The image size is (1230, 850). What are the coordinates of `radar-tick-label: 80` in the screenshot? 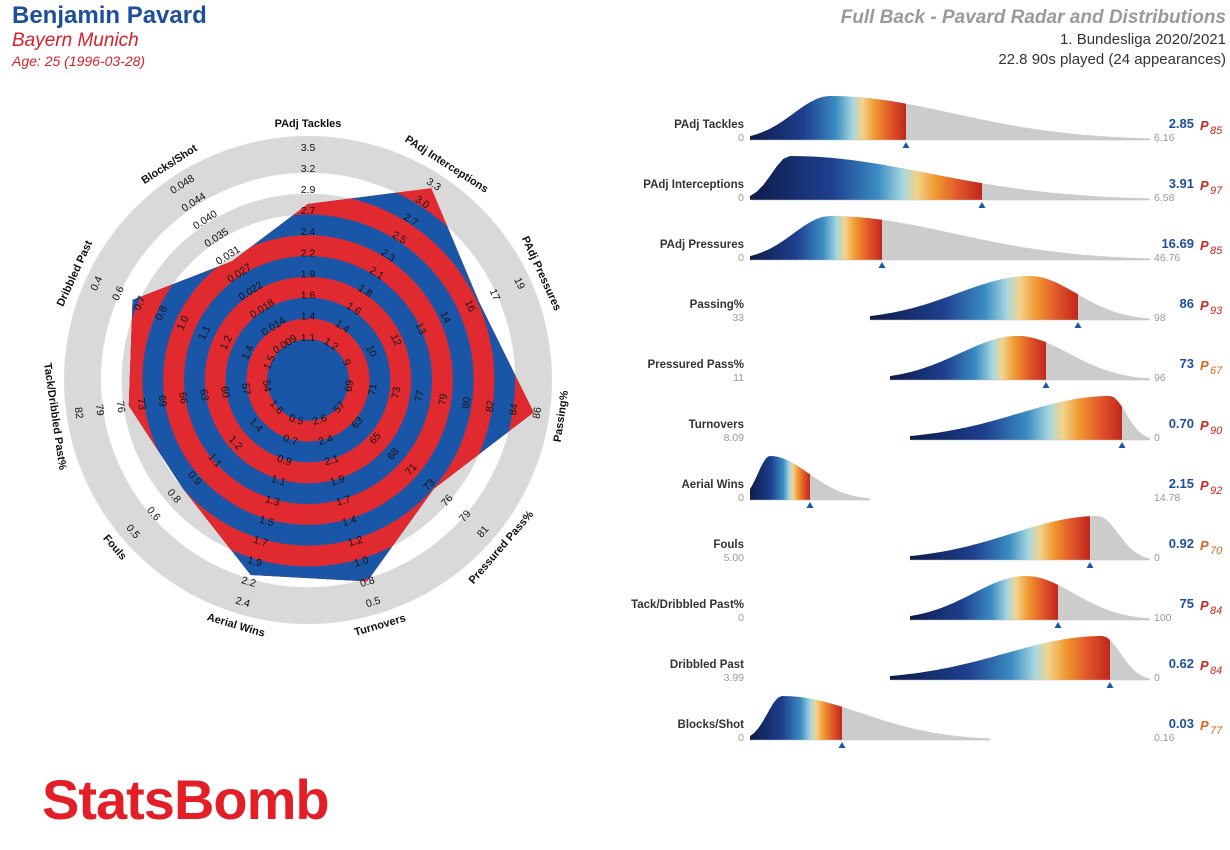 It's located at (467, 402).